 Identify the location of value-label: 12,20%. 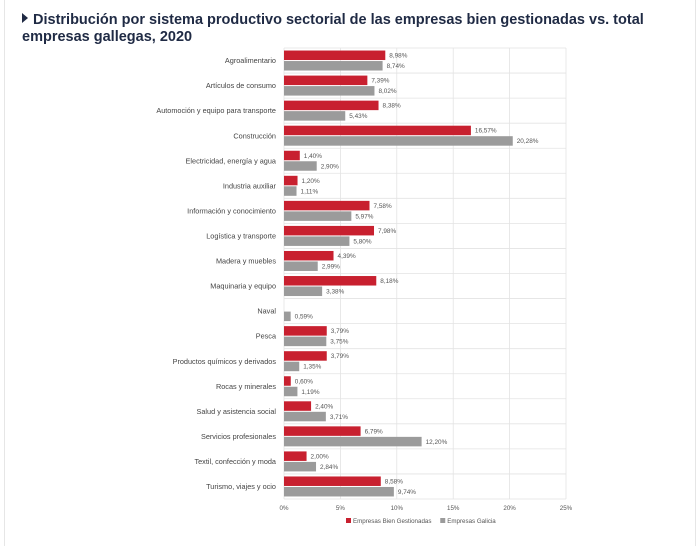
(437, 442).